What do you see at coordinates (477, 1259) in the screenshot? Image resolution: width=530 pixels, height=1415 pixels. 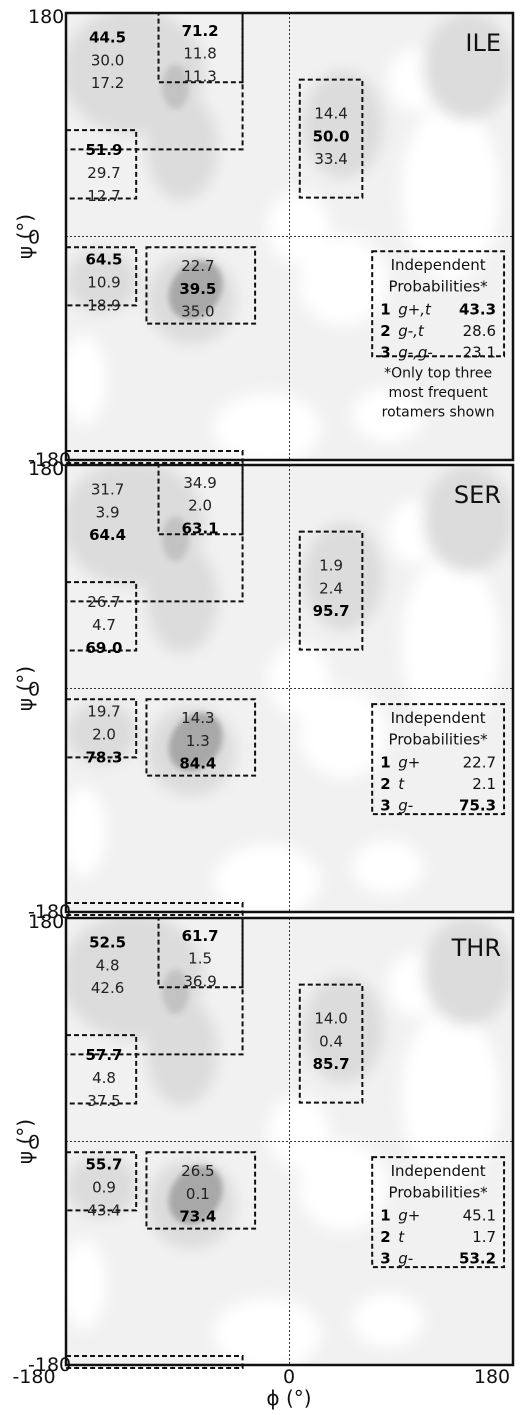 I see `rotamer-probability: 53.2` at bounding box center [477, 1259].